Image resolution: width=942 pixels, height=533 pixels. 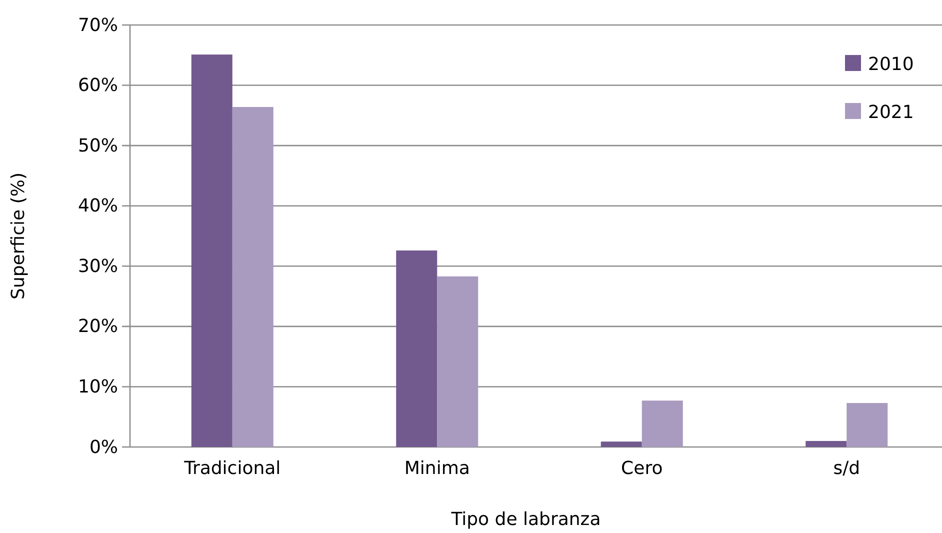 I want to click on y-tick-label: 20%, so click(x=98, y=327).